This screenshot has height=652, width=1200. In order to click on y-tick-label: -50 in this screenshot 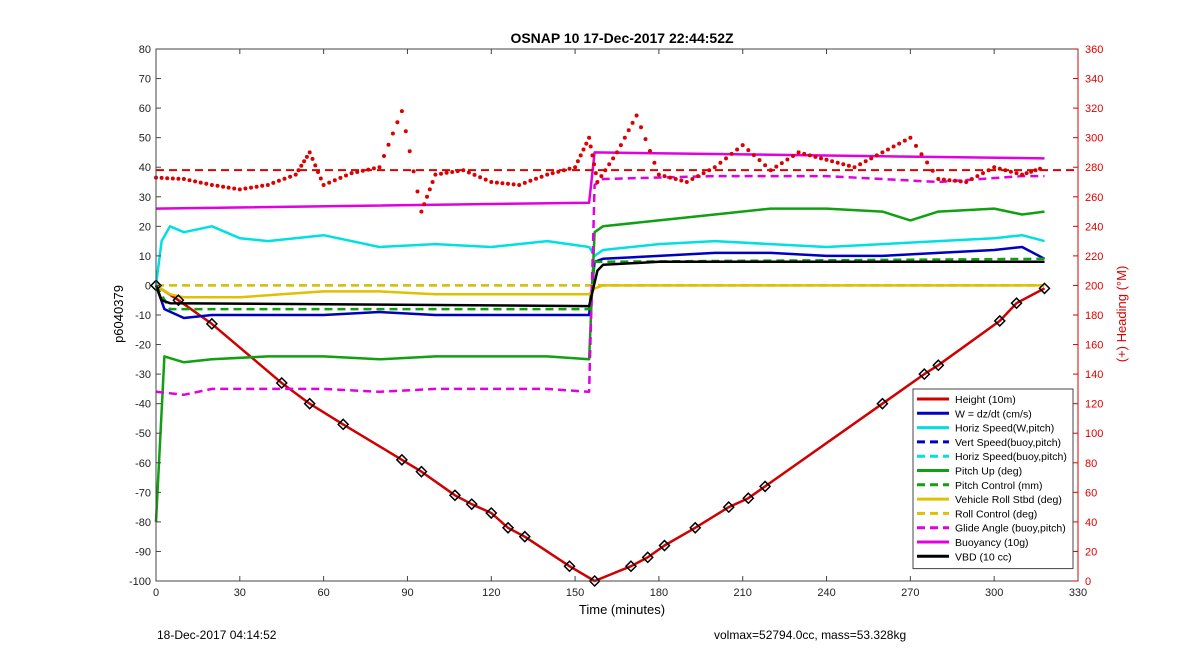, I will do `click(143, 434)`.